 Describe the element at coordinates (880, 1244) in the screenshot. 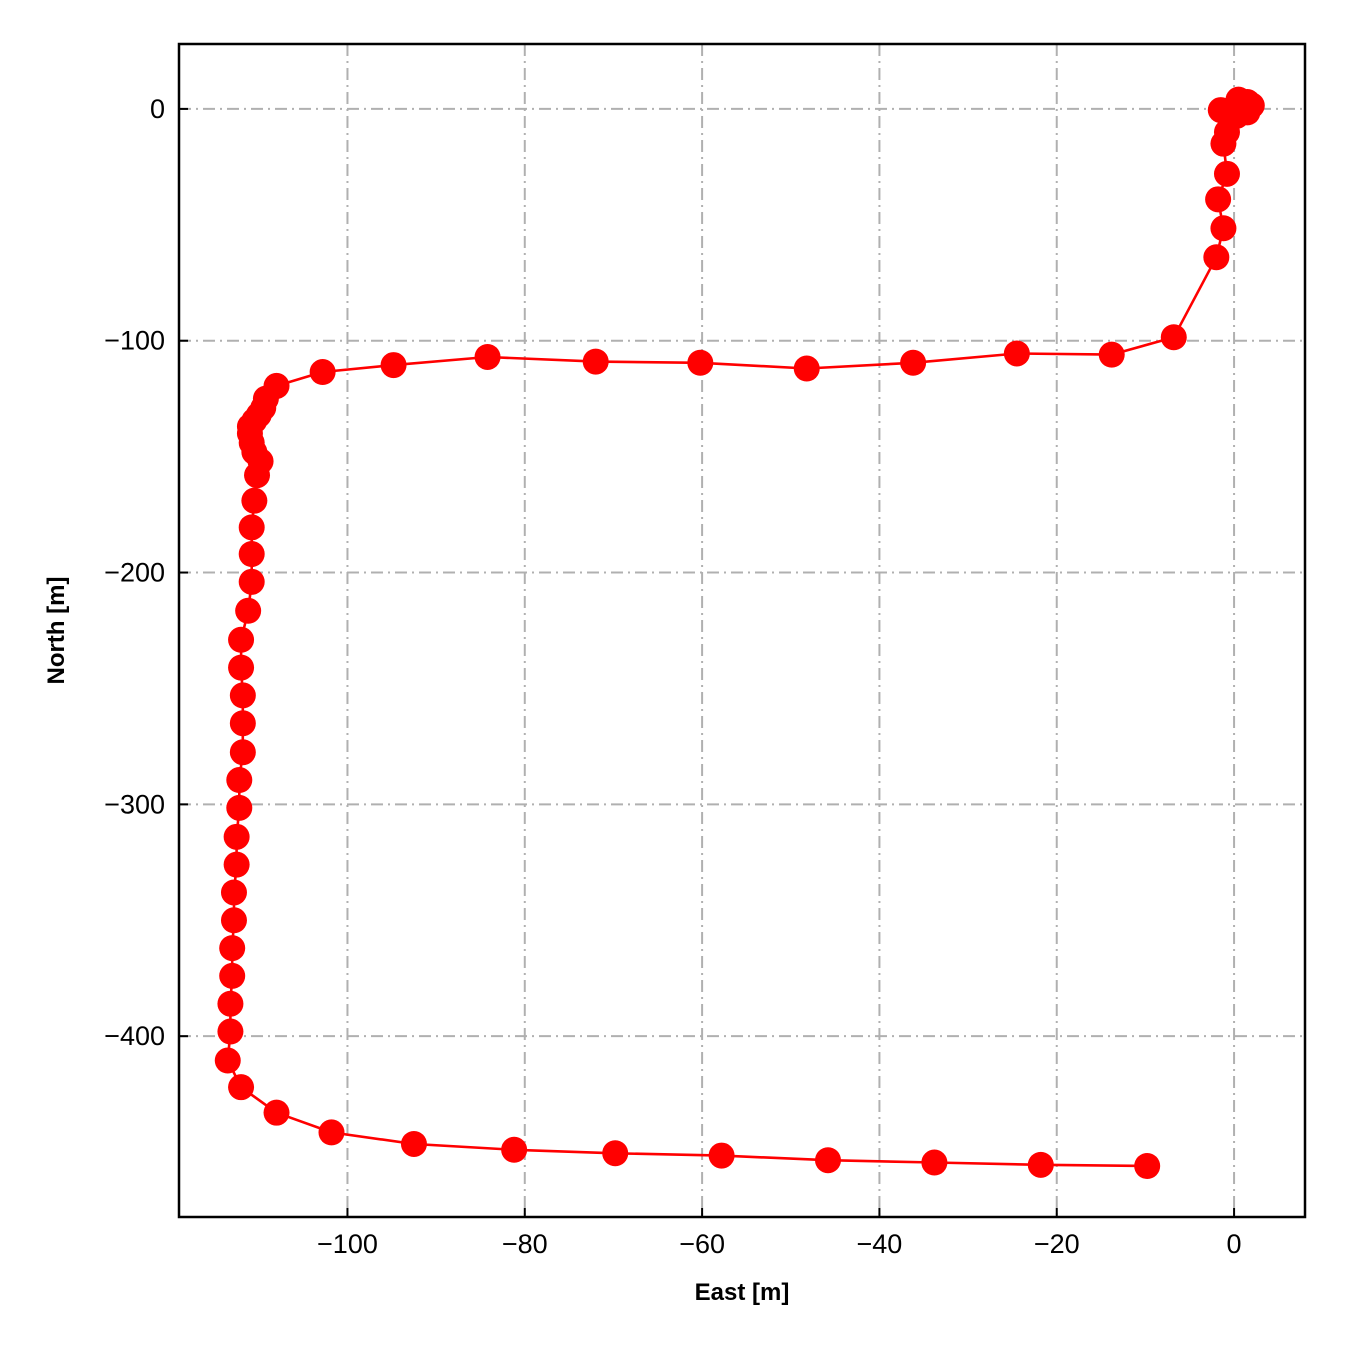

I see `x-tick-label: −40` at that location.